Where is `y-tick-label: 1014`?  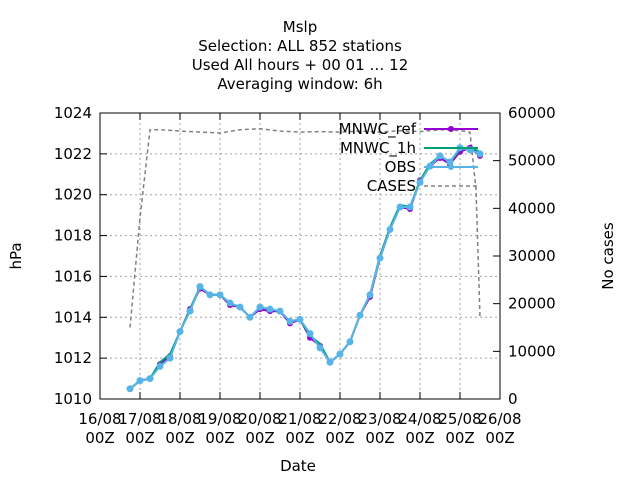
y-tick-label: 1014 is located at coordinates (73, 317).